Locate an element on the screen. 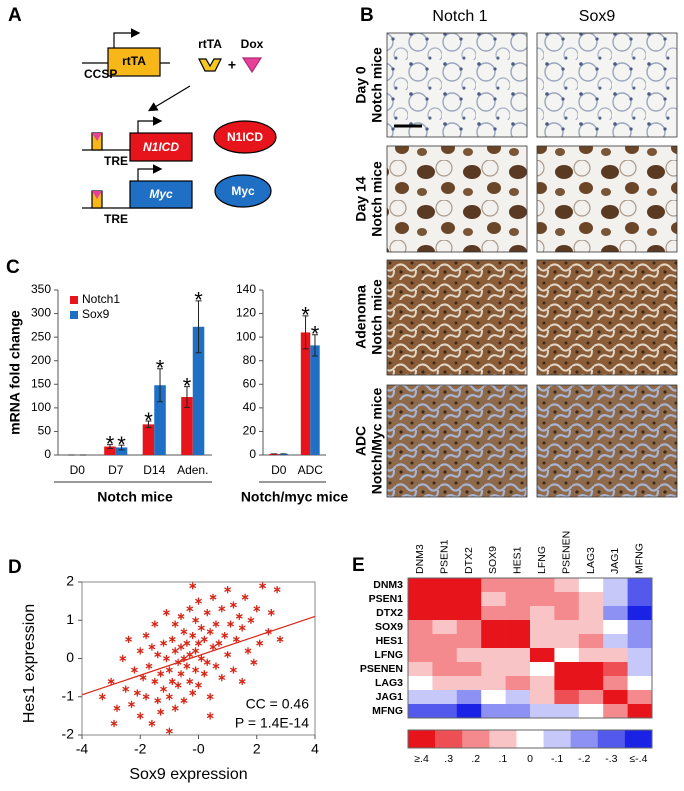  y-tick-label: 60 is located at coordinates (250, 383).